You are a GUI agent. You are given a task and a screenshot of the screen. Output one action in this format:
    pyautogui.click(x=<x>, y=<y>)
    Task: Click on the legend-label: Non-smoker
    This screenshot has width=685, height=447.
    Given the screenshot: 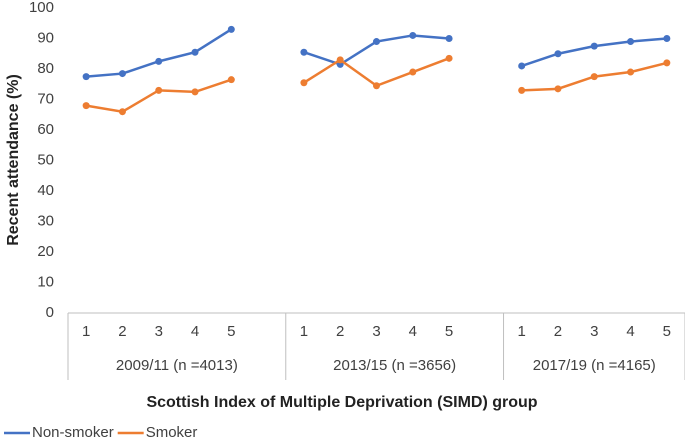 What is the action you would take?
    pyautogui.click(x=73, y=432)
    